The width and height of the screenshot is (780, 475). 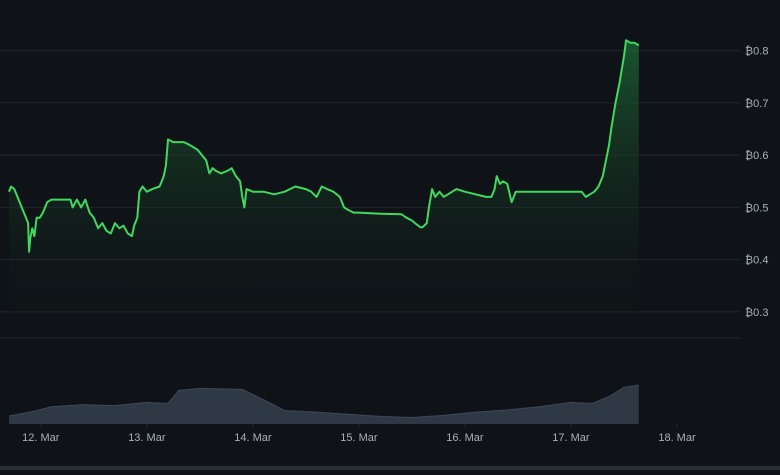 I want to click on volume-area, so click(x=324, y=404).